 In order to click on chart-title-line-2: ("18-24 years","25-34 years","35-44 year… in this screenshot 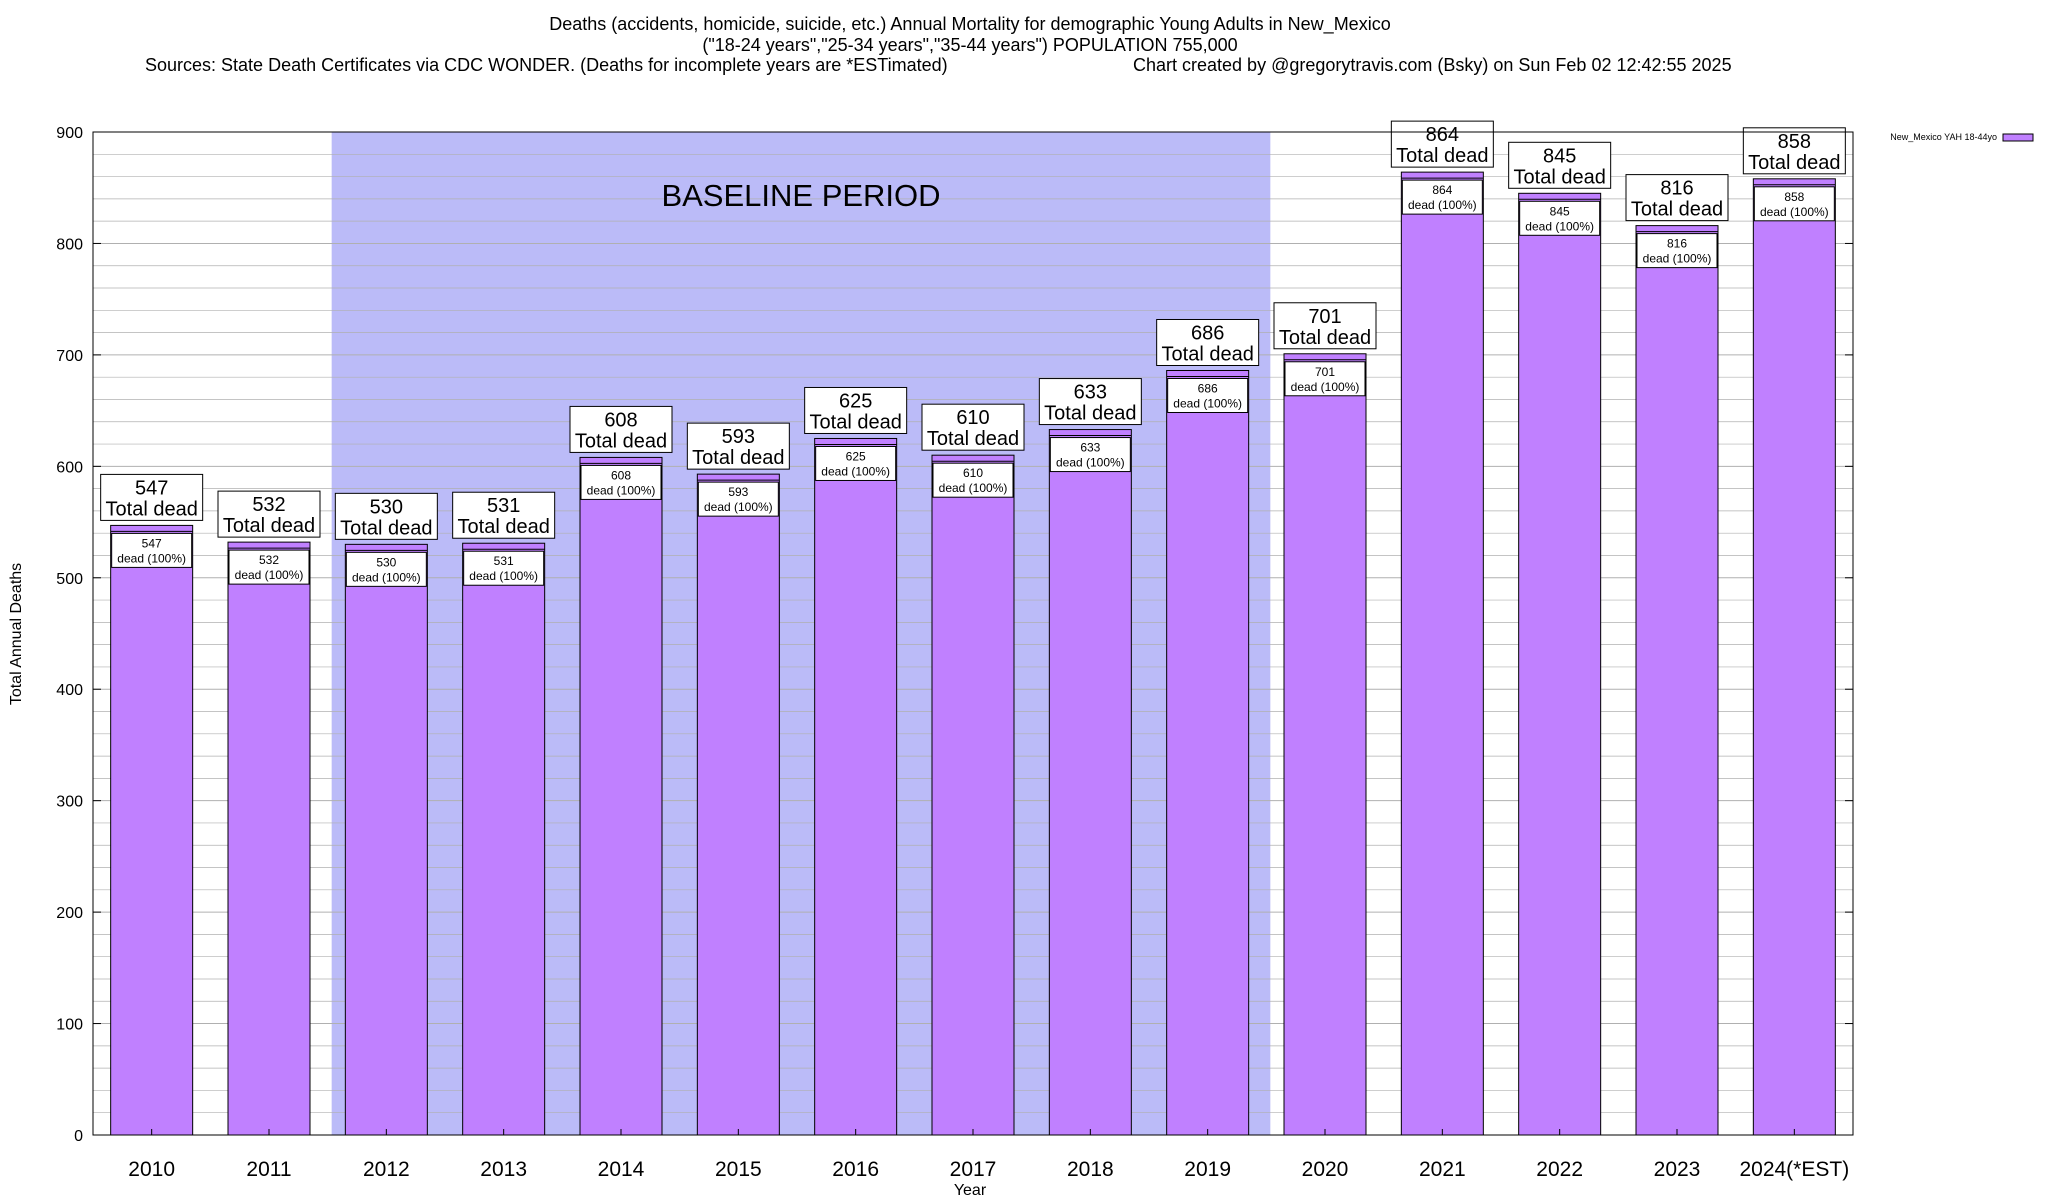, I will do `click(969, 45)`.